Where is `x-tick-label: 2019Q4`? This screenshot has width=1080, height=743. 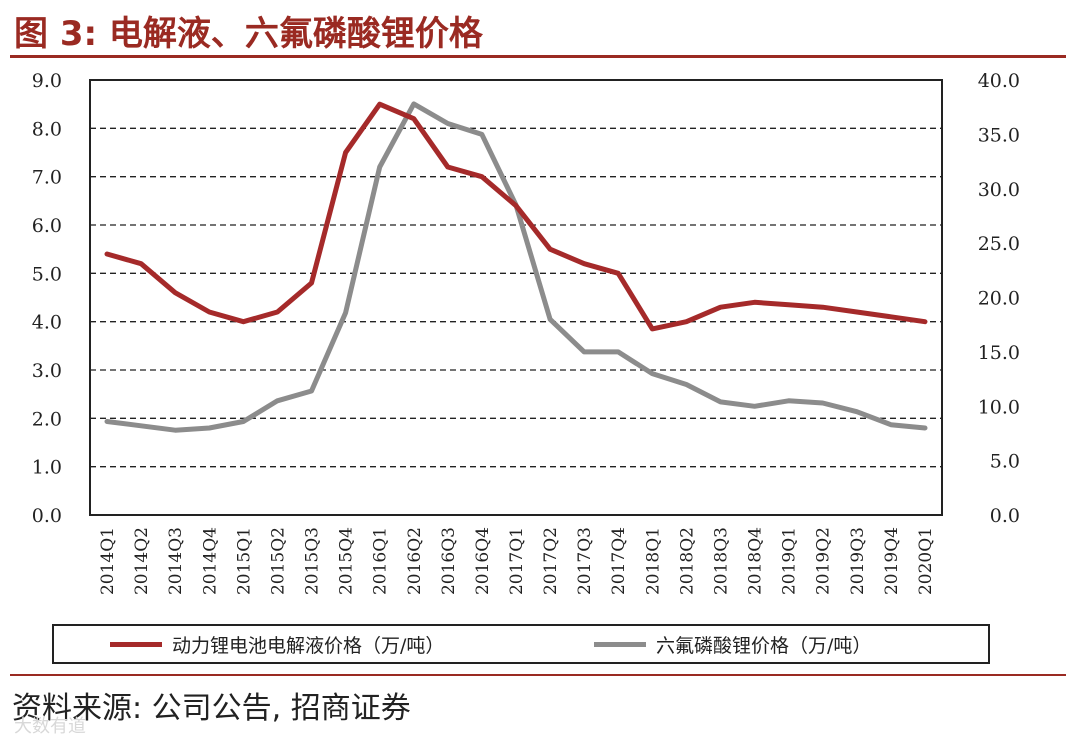
x-tick-label: 2019Q4 is located at coordinates (892, 561).